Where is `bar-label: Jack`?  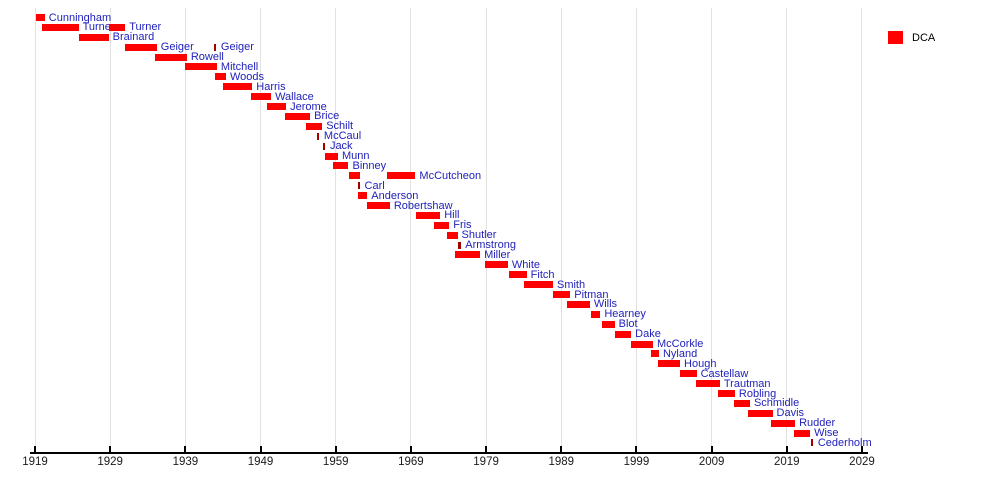 bar-label: Jack is located at coordinates (341, 146).